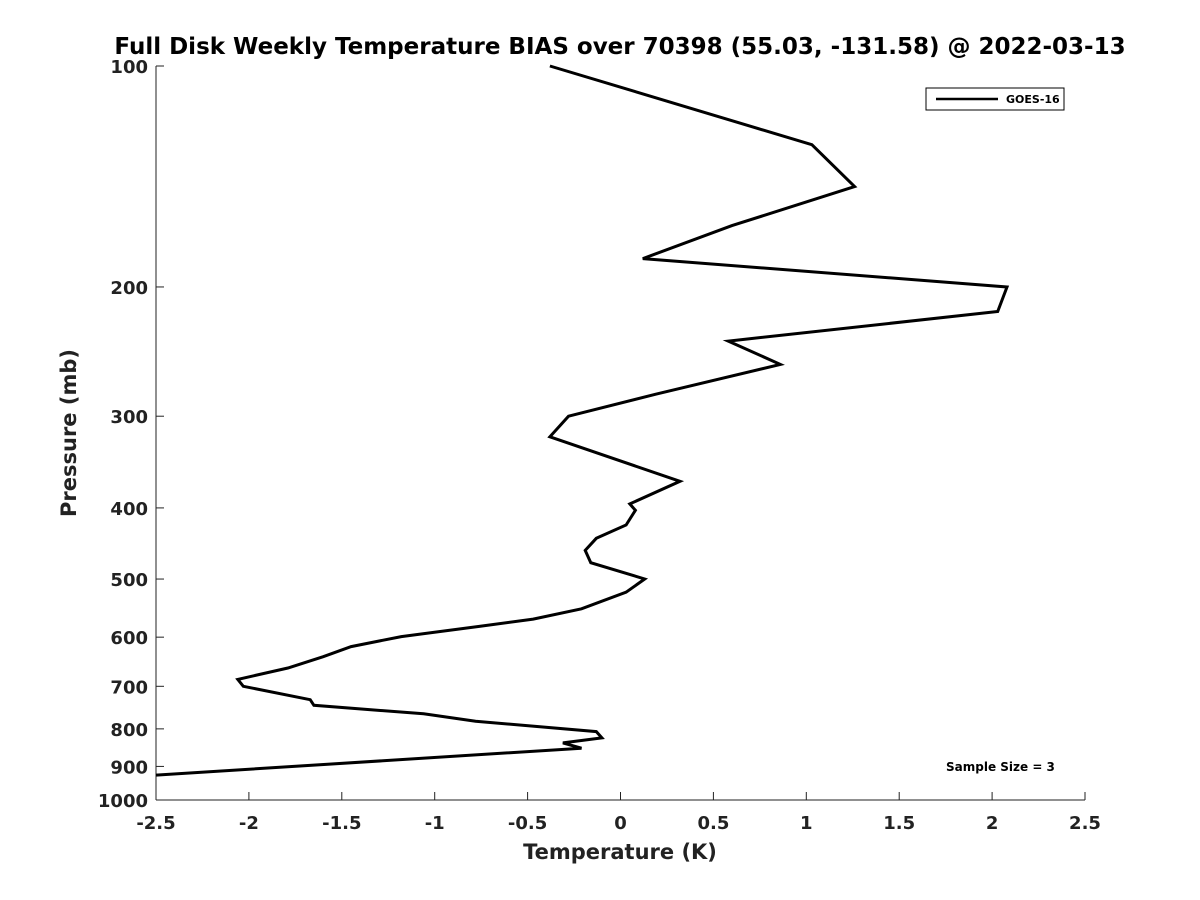 This screenshot has height=900, width=1200. I want to click on x-axis: -2.5 -2 -1.5 -1 -0.5 0 0.5 1 1.5 2 2.5, so click(618, 813).